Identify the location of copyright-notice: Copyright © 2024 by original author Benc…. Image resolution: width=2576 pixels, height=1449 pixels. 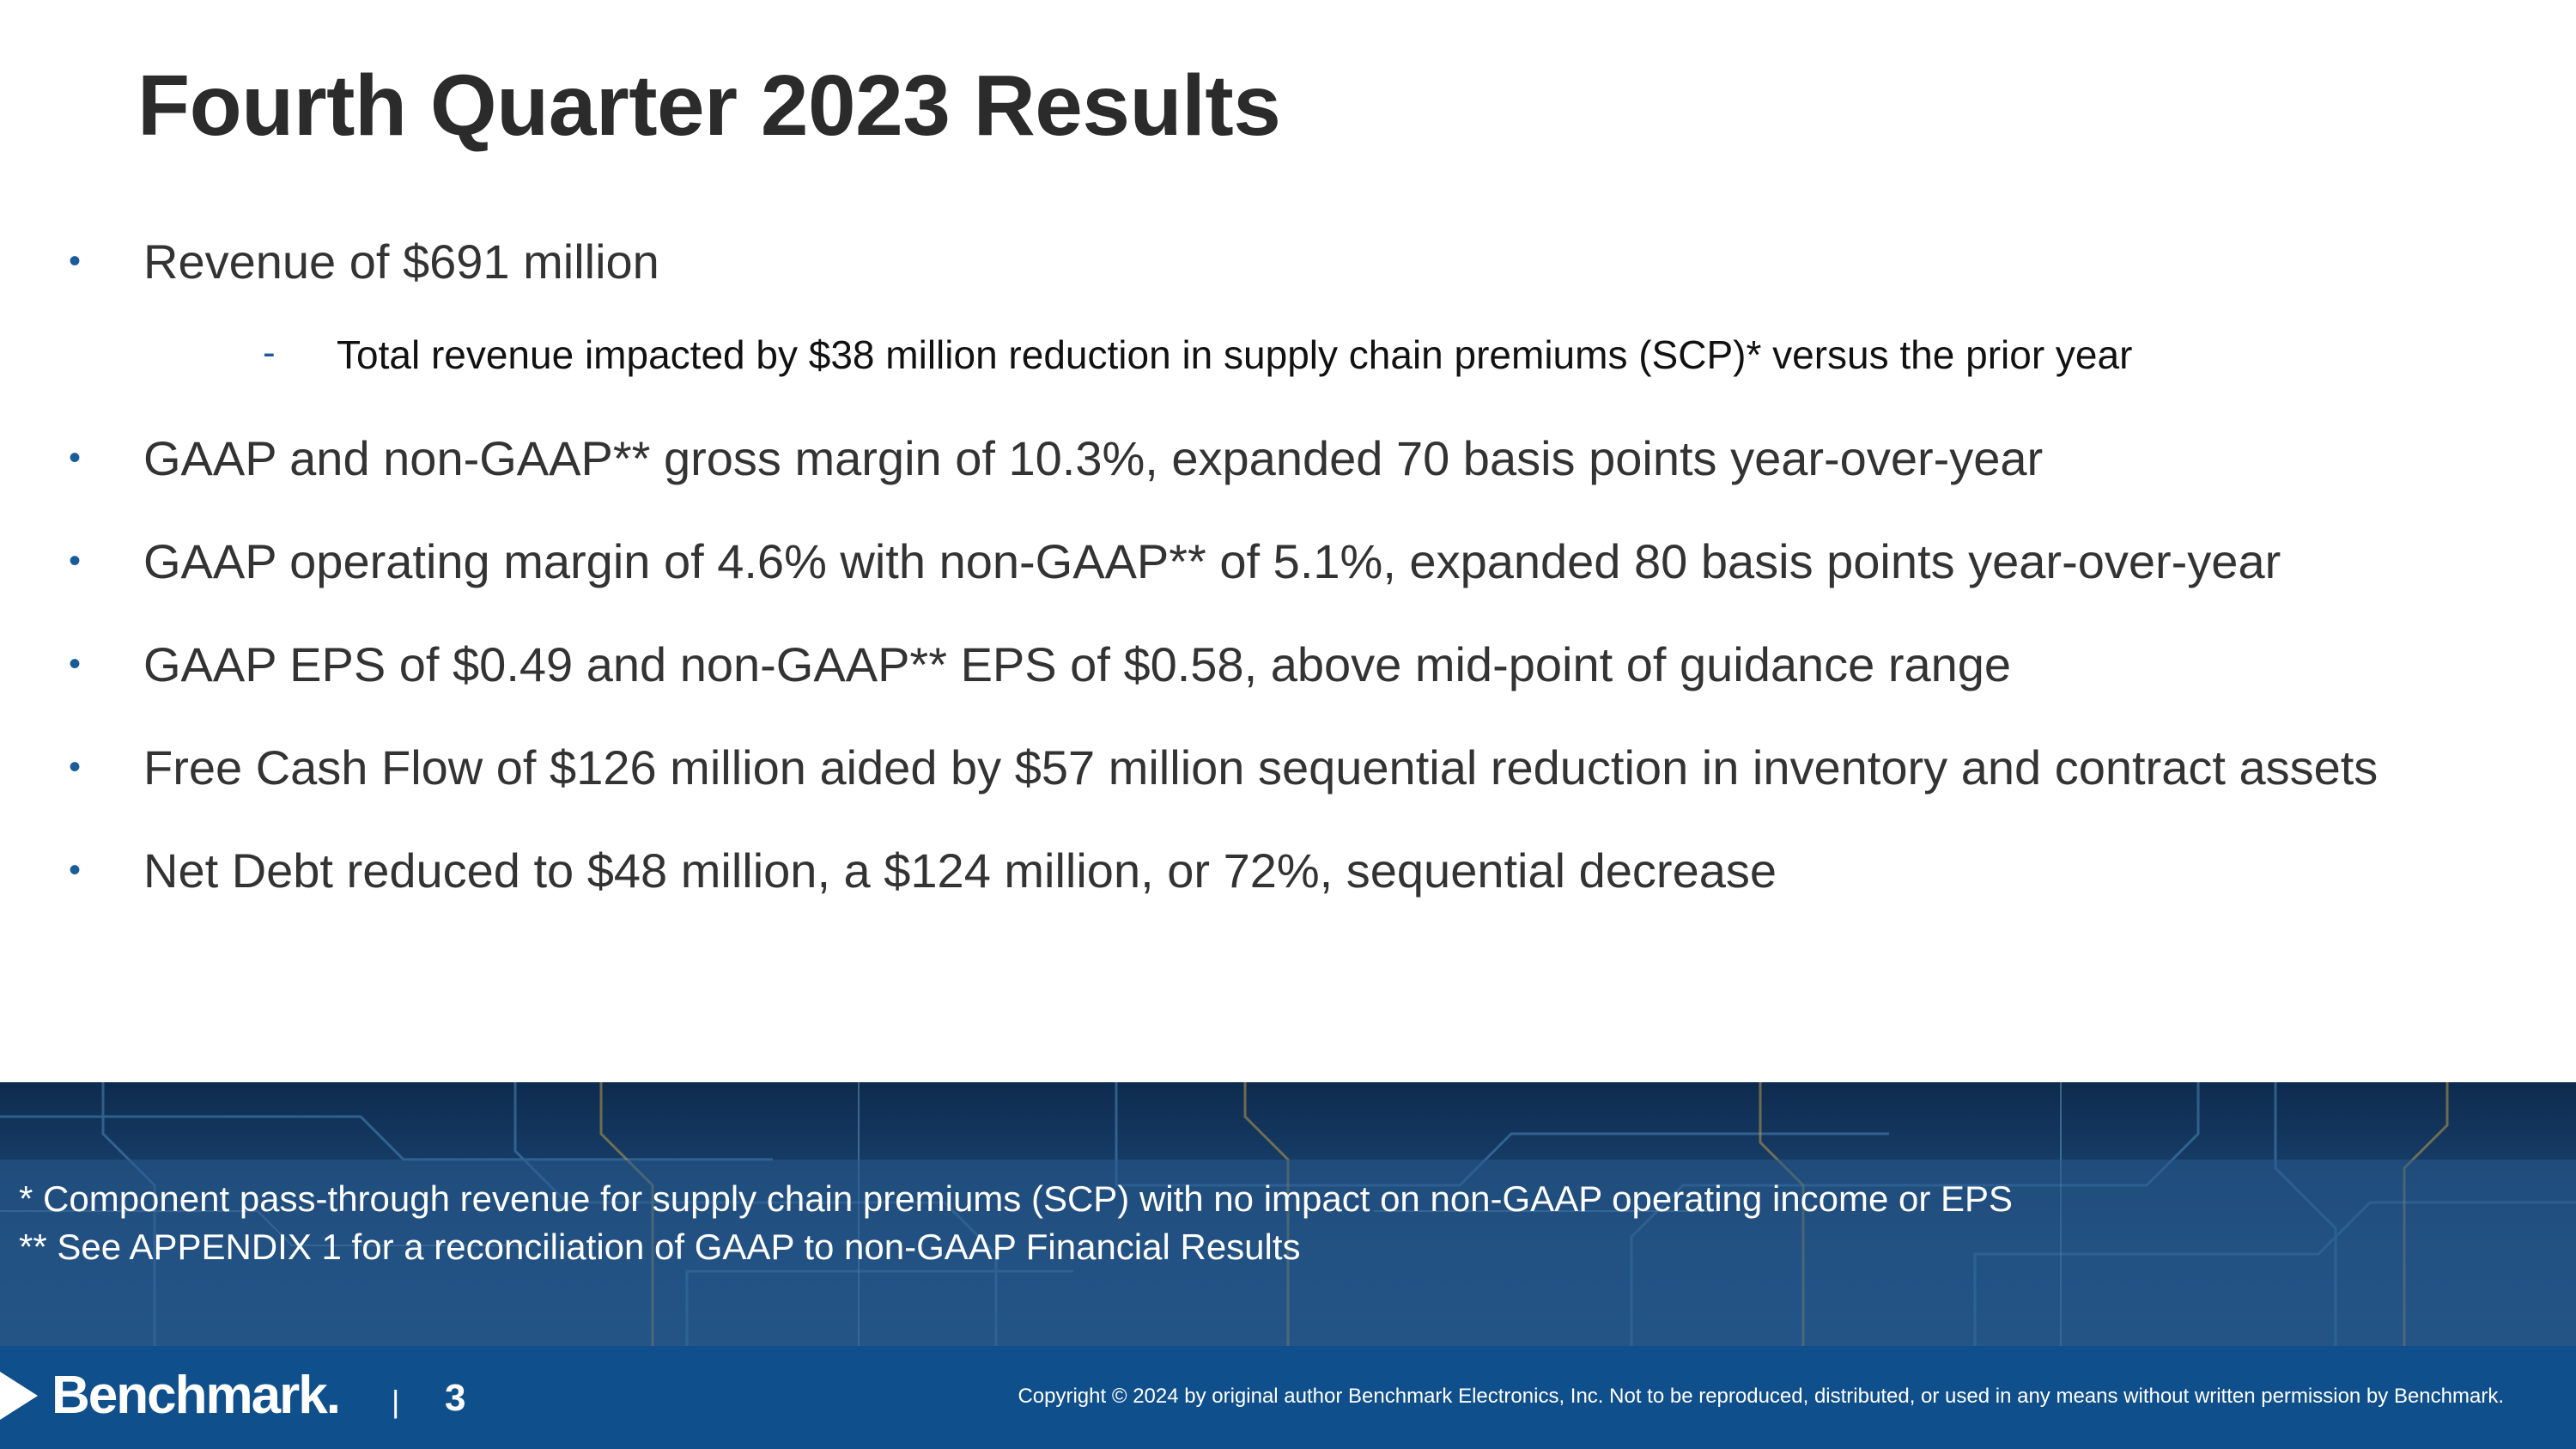
(1761, 1396).